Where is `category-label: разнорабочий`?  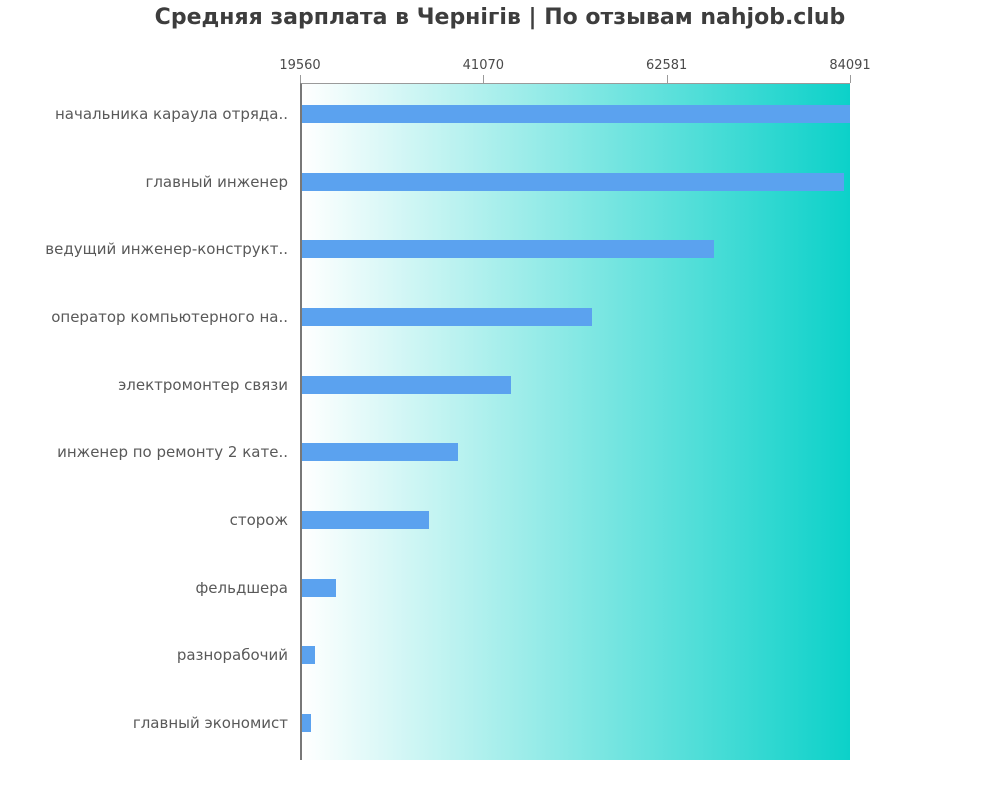
category-label: разнорабочий is located at coordinates (232, 655).